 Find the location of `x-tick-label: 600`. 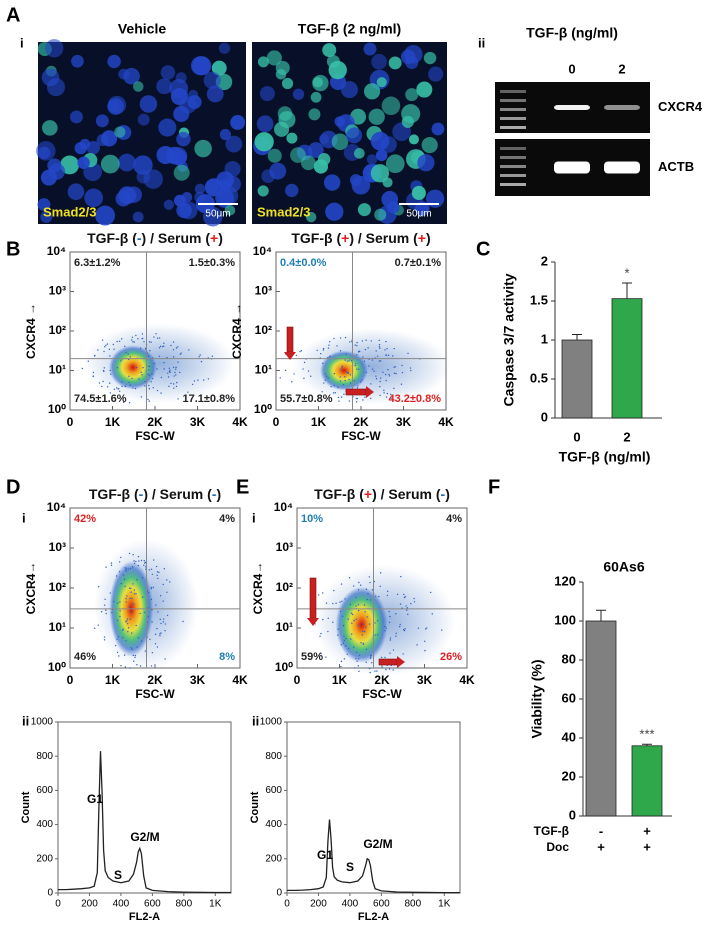

x-tick-label: 600 is located at coordinates (381, 904).